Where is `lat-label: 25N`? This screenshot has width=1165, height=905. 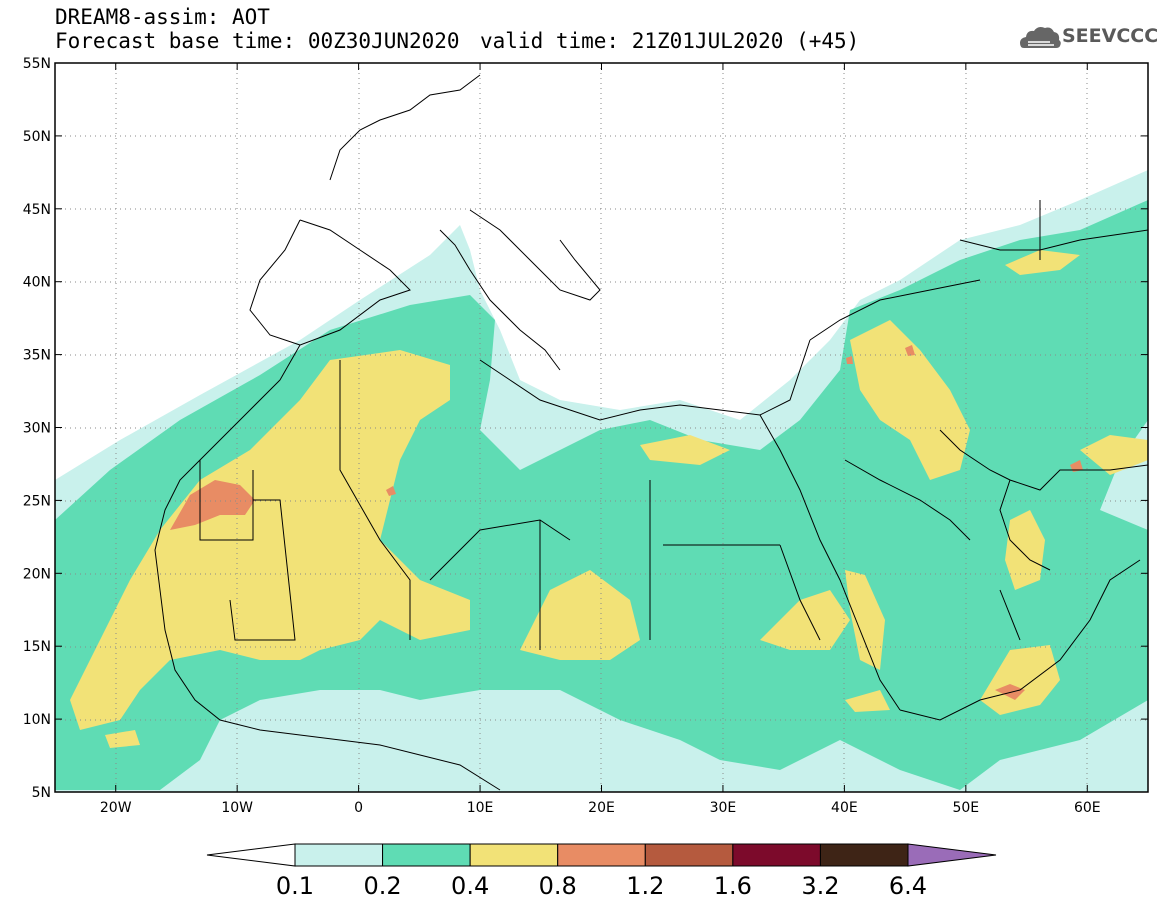 lat-label: 25N is located at coordinates (37, 501).